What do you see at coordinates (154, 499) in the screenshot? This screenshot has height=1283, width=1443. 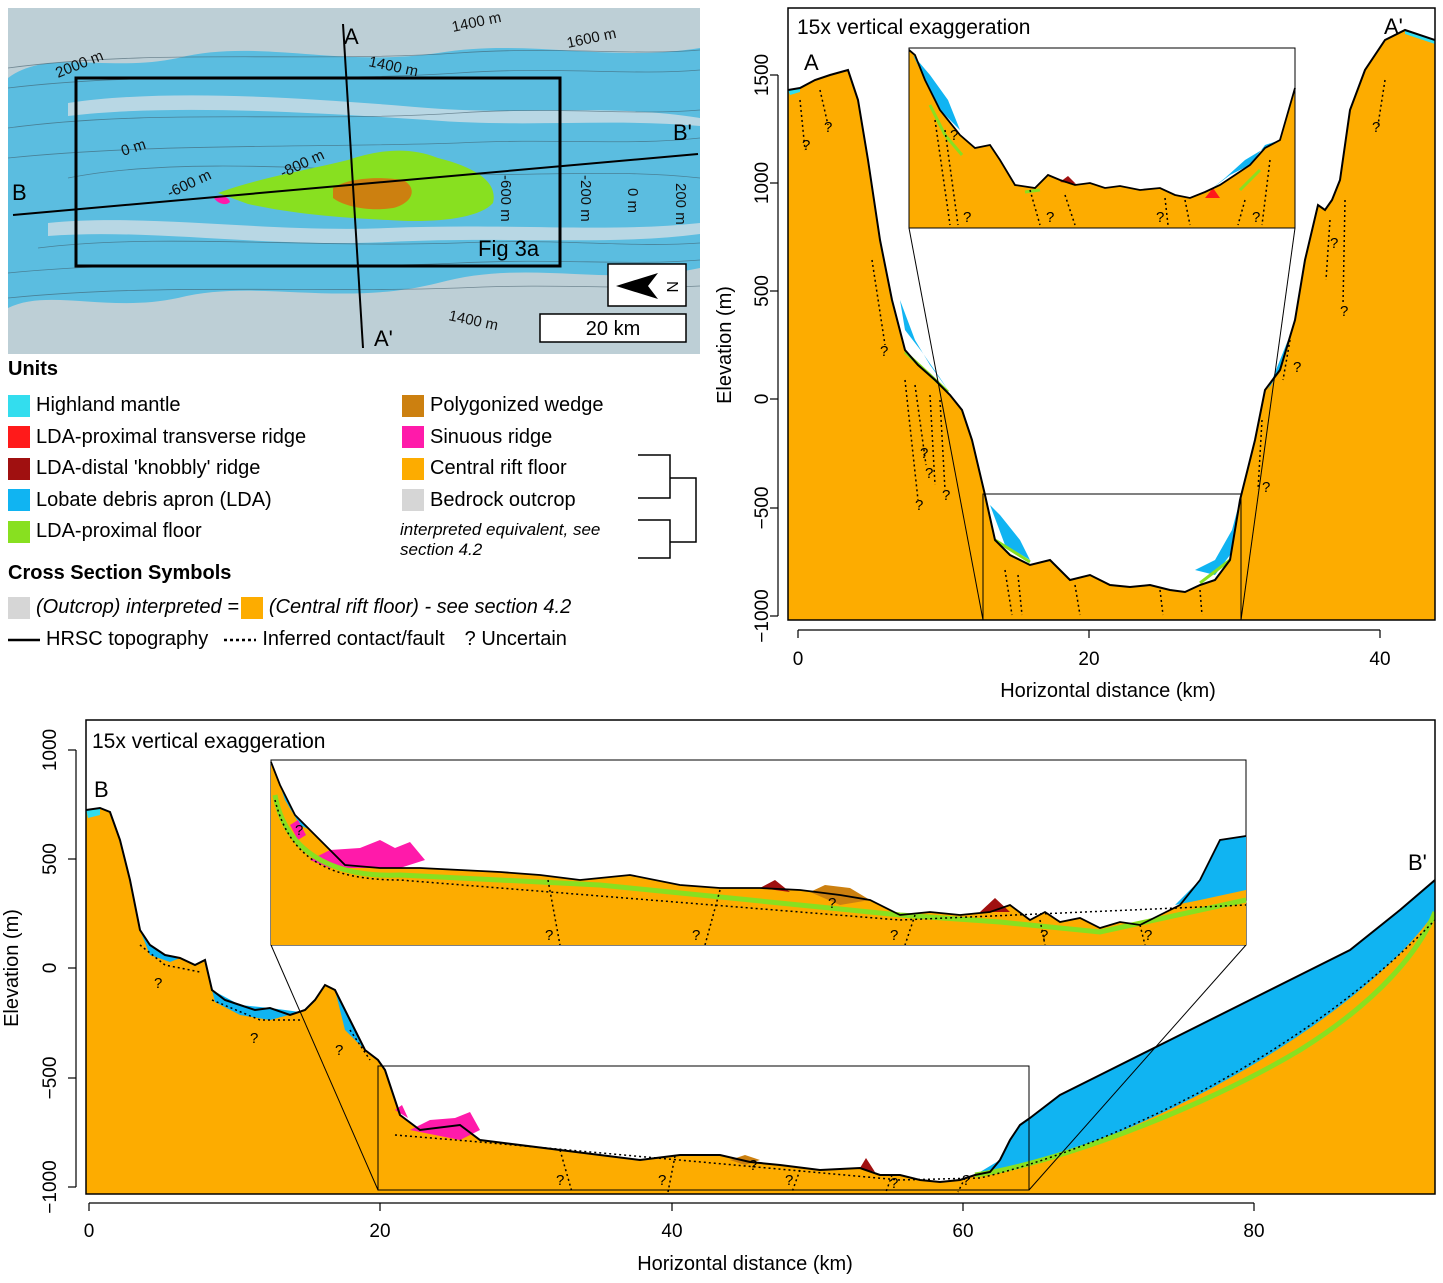 I see `legend-label: Lobate debris apron (LDA)` at bounding box center [154, 499].